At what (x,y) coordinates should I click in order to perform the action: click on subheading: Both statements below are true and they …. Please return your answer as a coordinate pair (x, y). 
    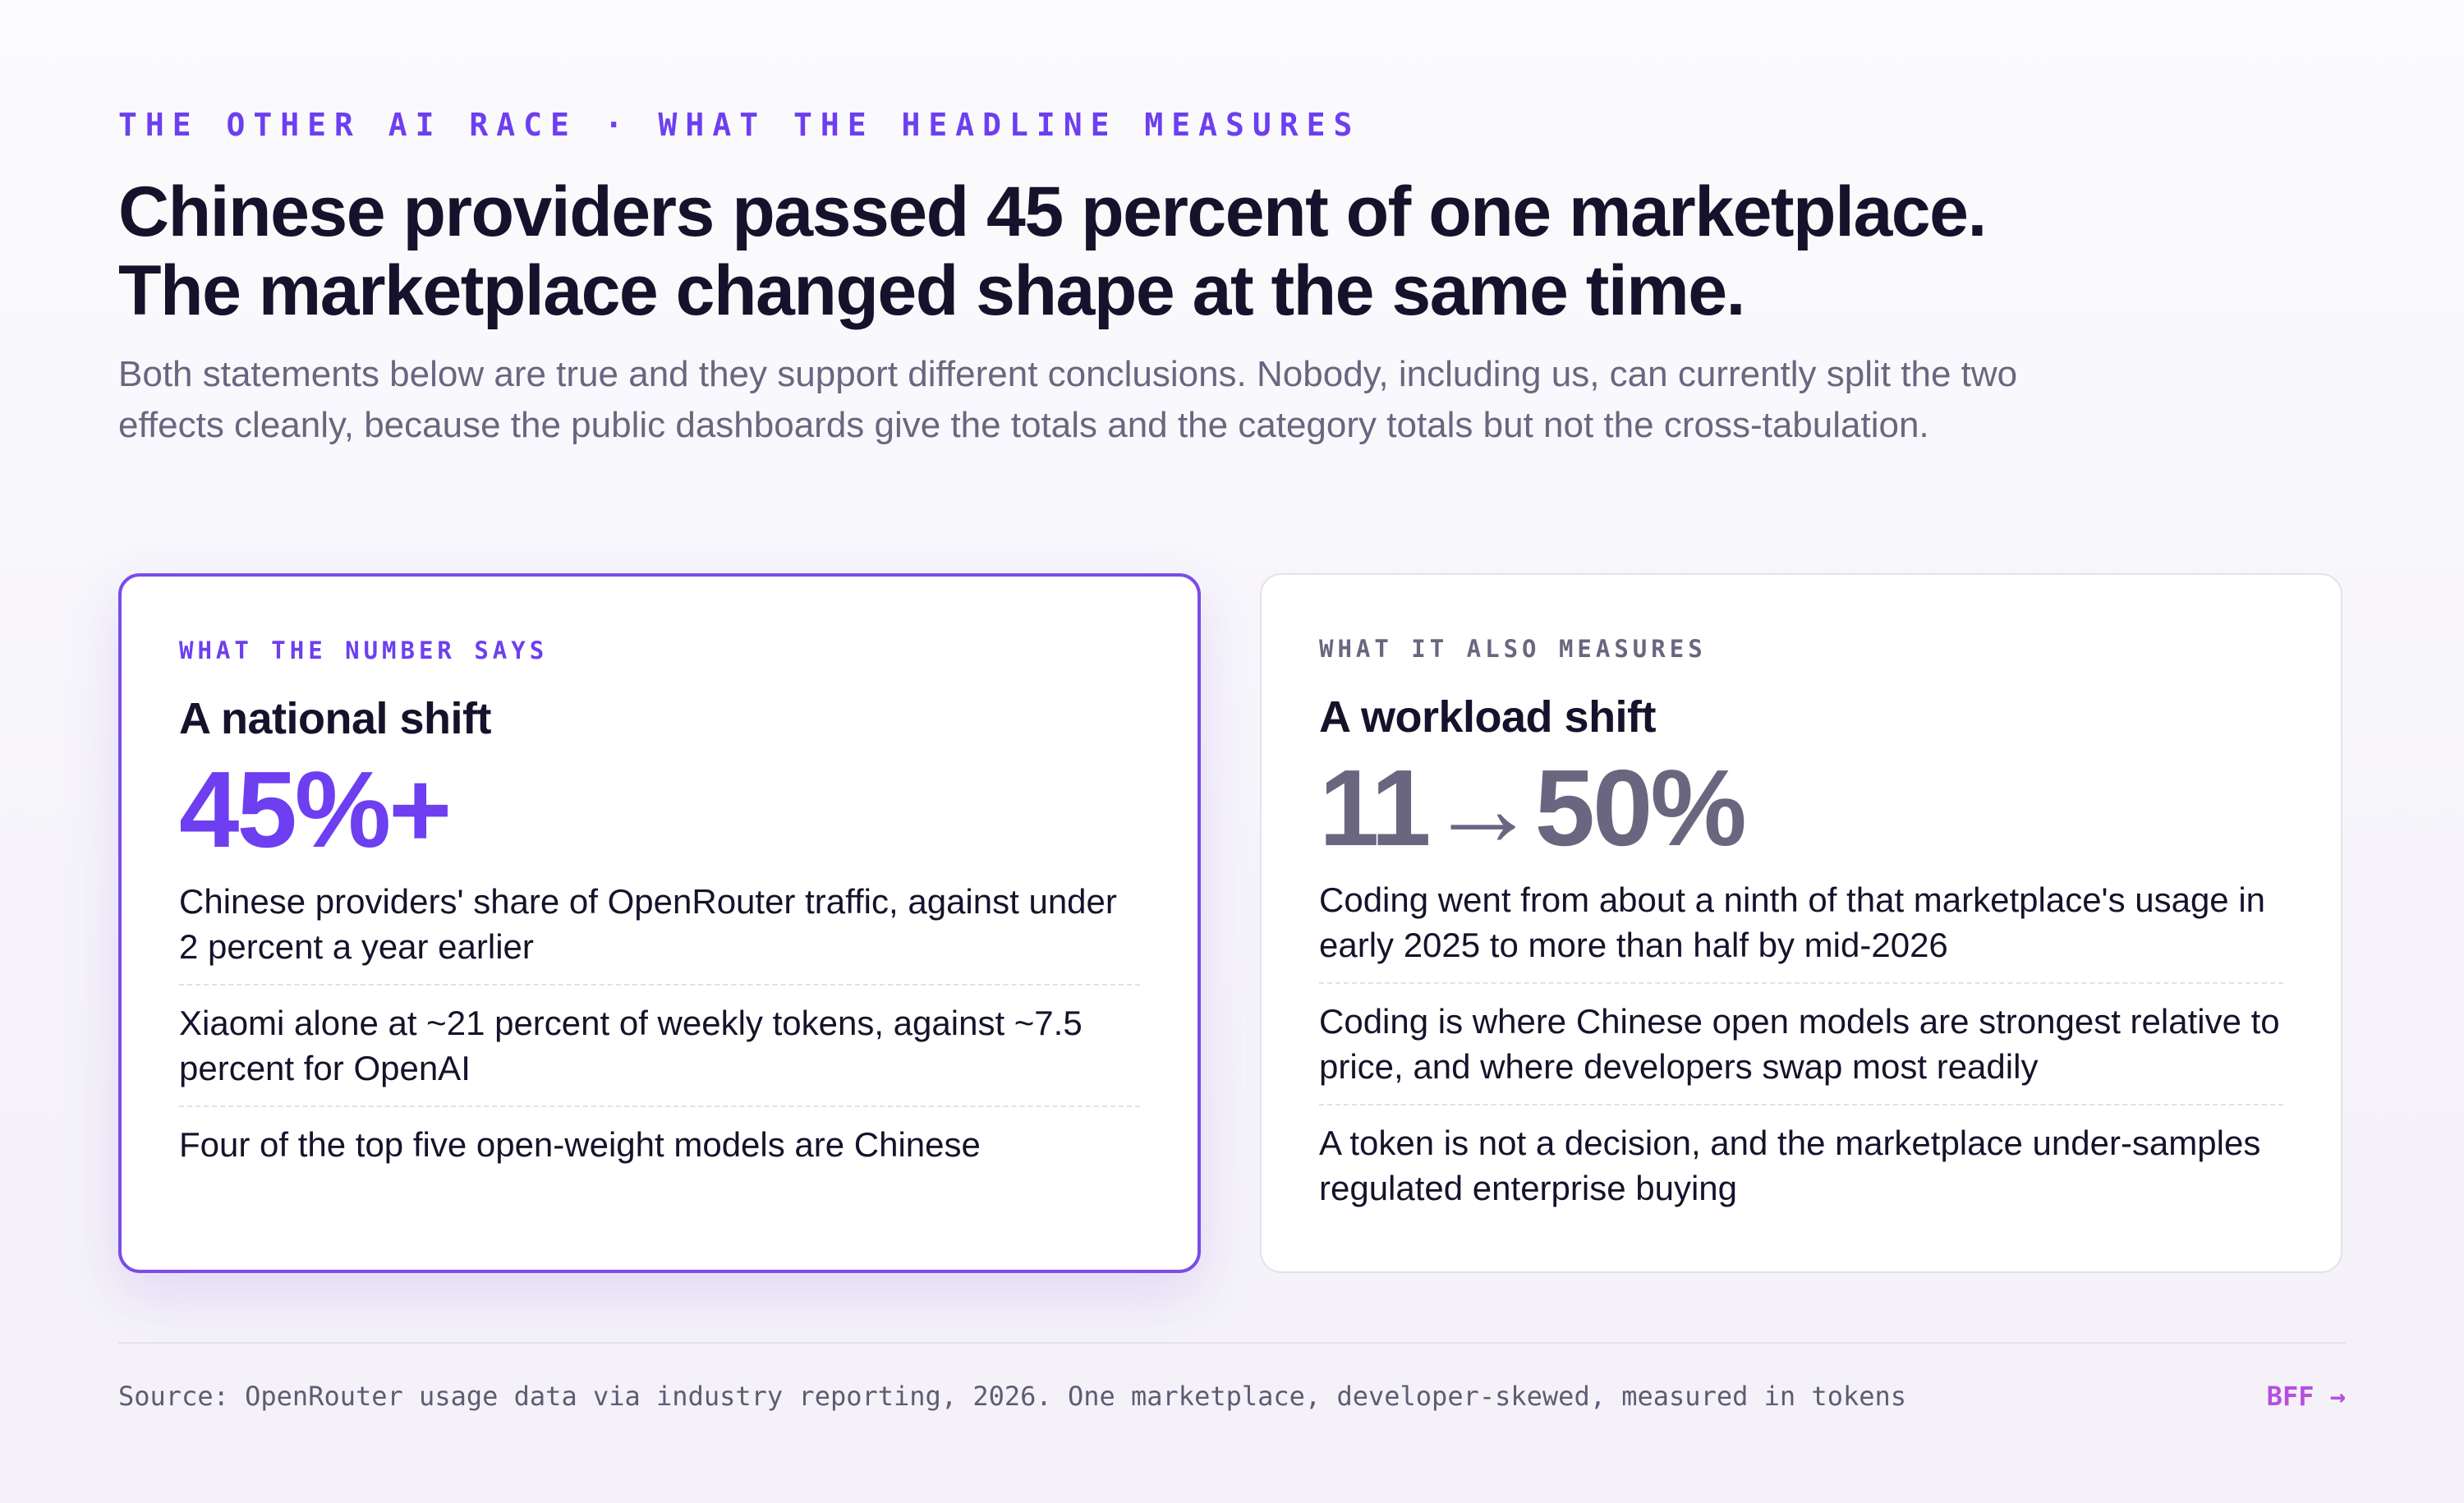
    Looking at the image, I should click on (1068, 399).